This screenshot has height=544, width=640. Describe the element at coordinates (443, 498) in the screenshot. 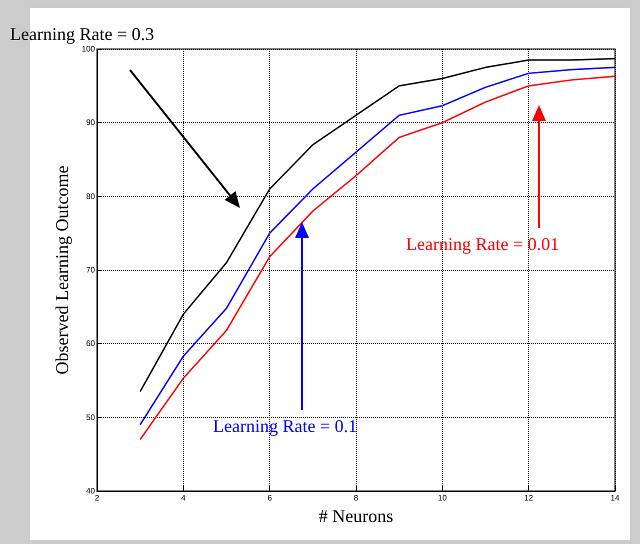

I see `x-tick-label: 10` at that location.